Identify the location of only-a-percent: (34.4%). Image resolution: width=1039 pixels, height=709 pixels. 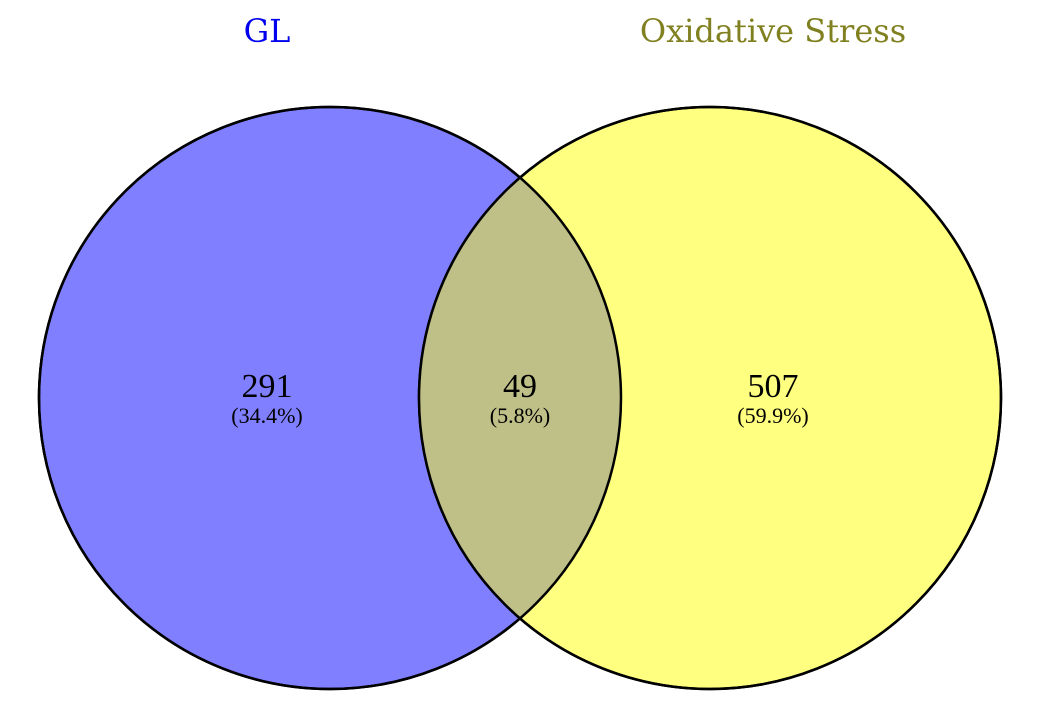
(266, 415).